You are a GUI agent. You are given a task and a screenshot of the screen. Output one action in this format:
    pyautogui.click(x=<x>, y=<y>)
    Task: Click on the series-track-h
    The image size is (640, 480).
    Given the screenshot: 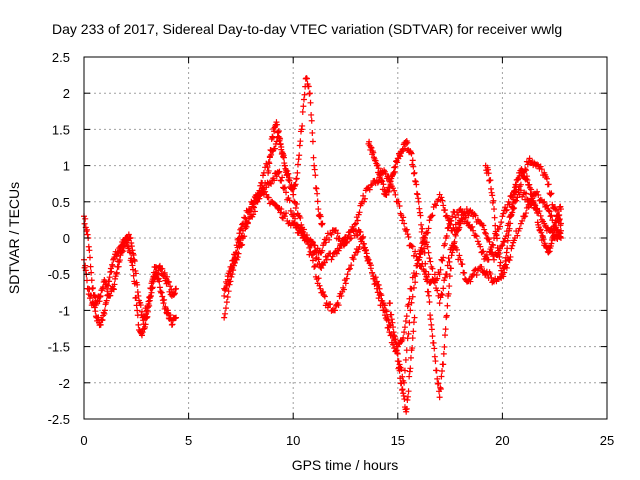 What is the action you would take?
    pyautogui.click(x=402, y=357)
    